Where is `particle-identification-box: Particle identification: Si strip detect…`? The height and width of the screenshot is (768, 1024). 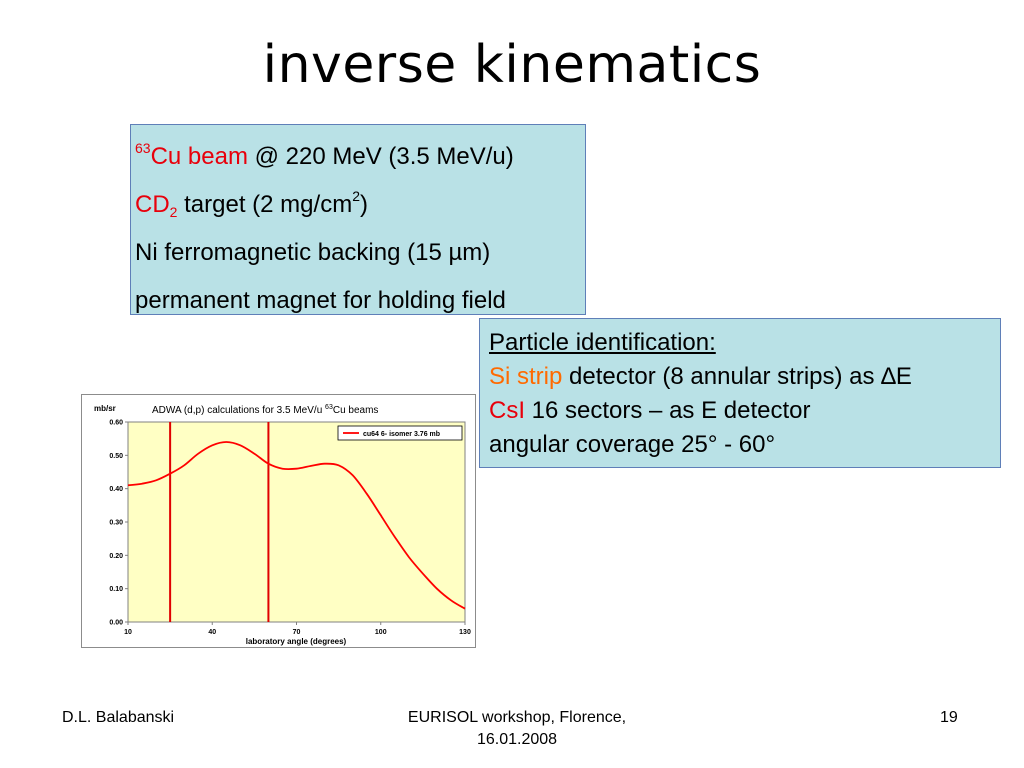 particle-identification-box: Particle identification: Si strip detect… is located at coordinates (740, 393).